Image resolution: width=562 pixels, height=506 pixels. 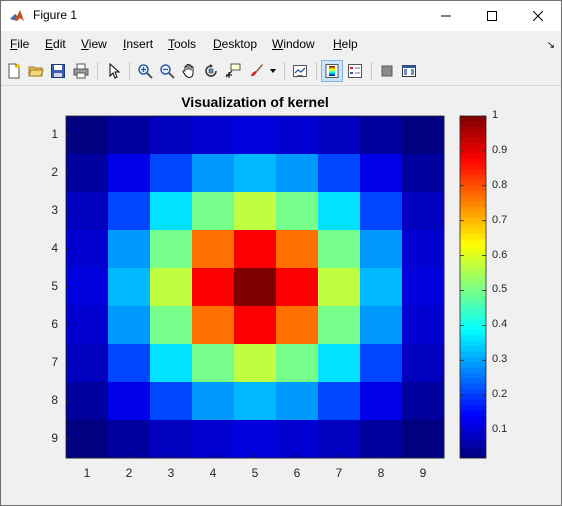 I want to click on data-cursor-button, so click(x=233, y=71).